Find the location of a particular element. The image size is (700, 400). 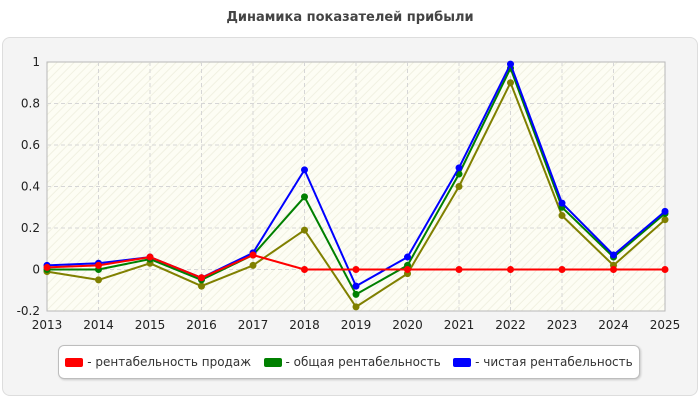

x-tick-label: 2022 is located at coordinates (510, 325).